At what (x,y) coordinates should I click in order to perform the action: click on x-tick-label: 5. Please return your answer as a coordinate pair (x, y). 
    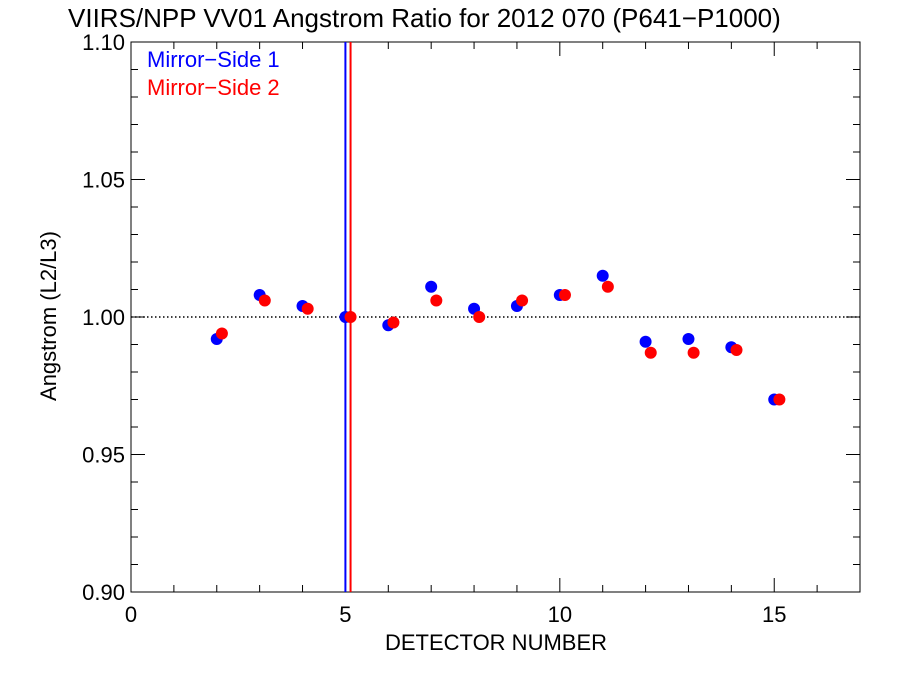
    Looking at the image, I should click on (345, 614).